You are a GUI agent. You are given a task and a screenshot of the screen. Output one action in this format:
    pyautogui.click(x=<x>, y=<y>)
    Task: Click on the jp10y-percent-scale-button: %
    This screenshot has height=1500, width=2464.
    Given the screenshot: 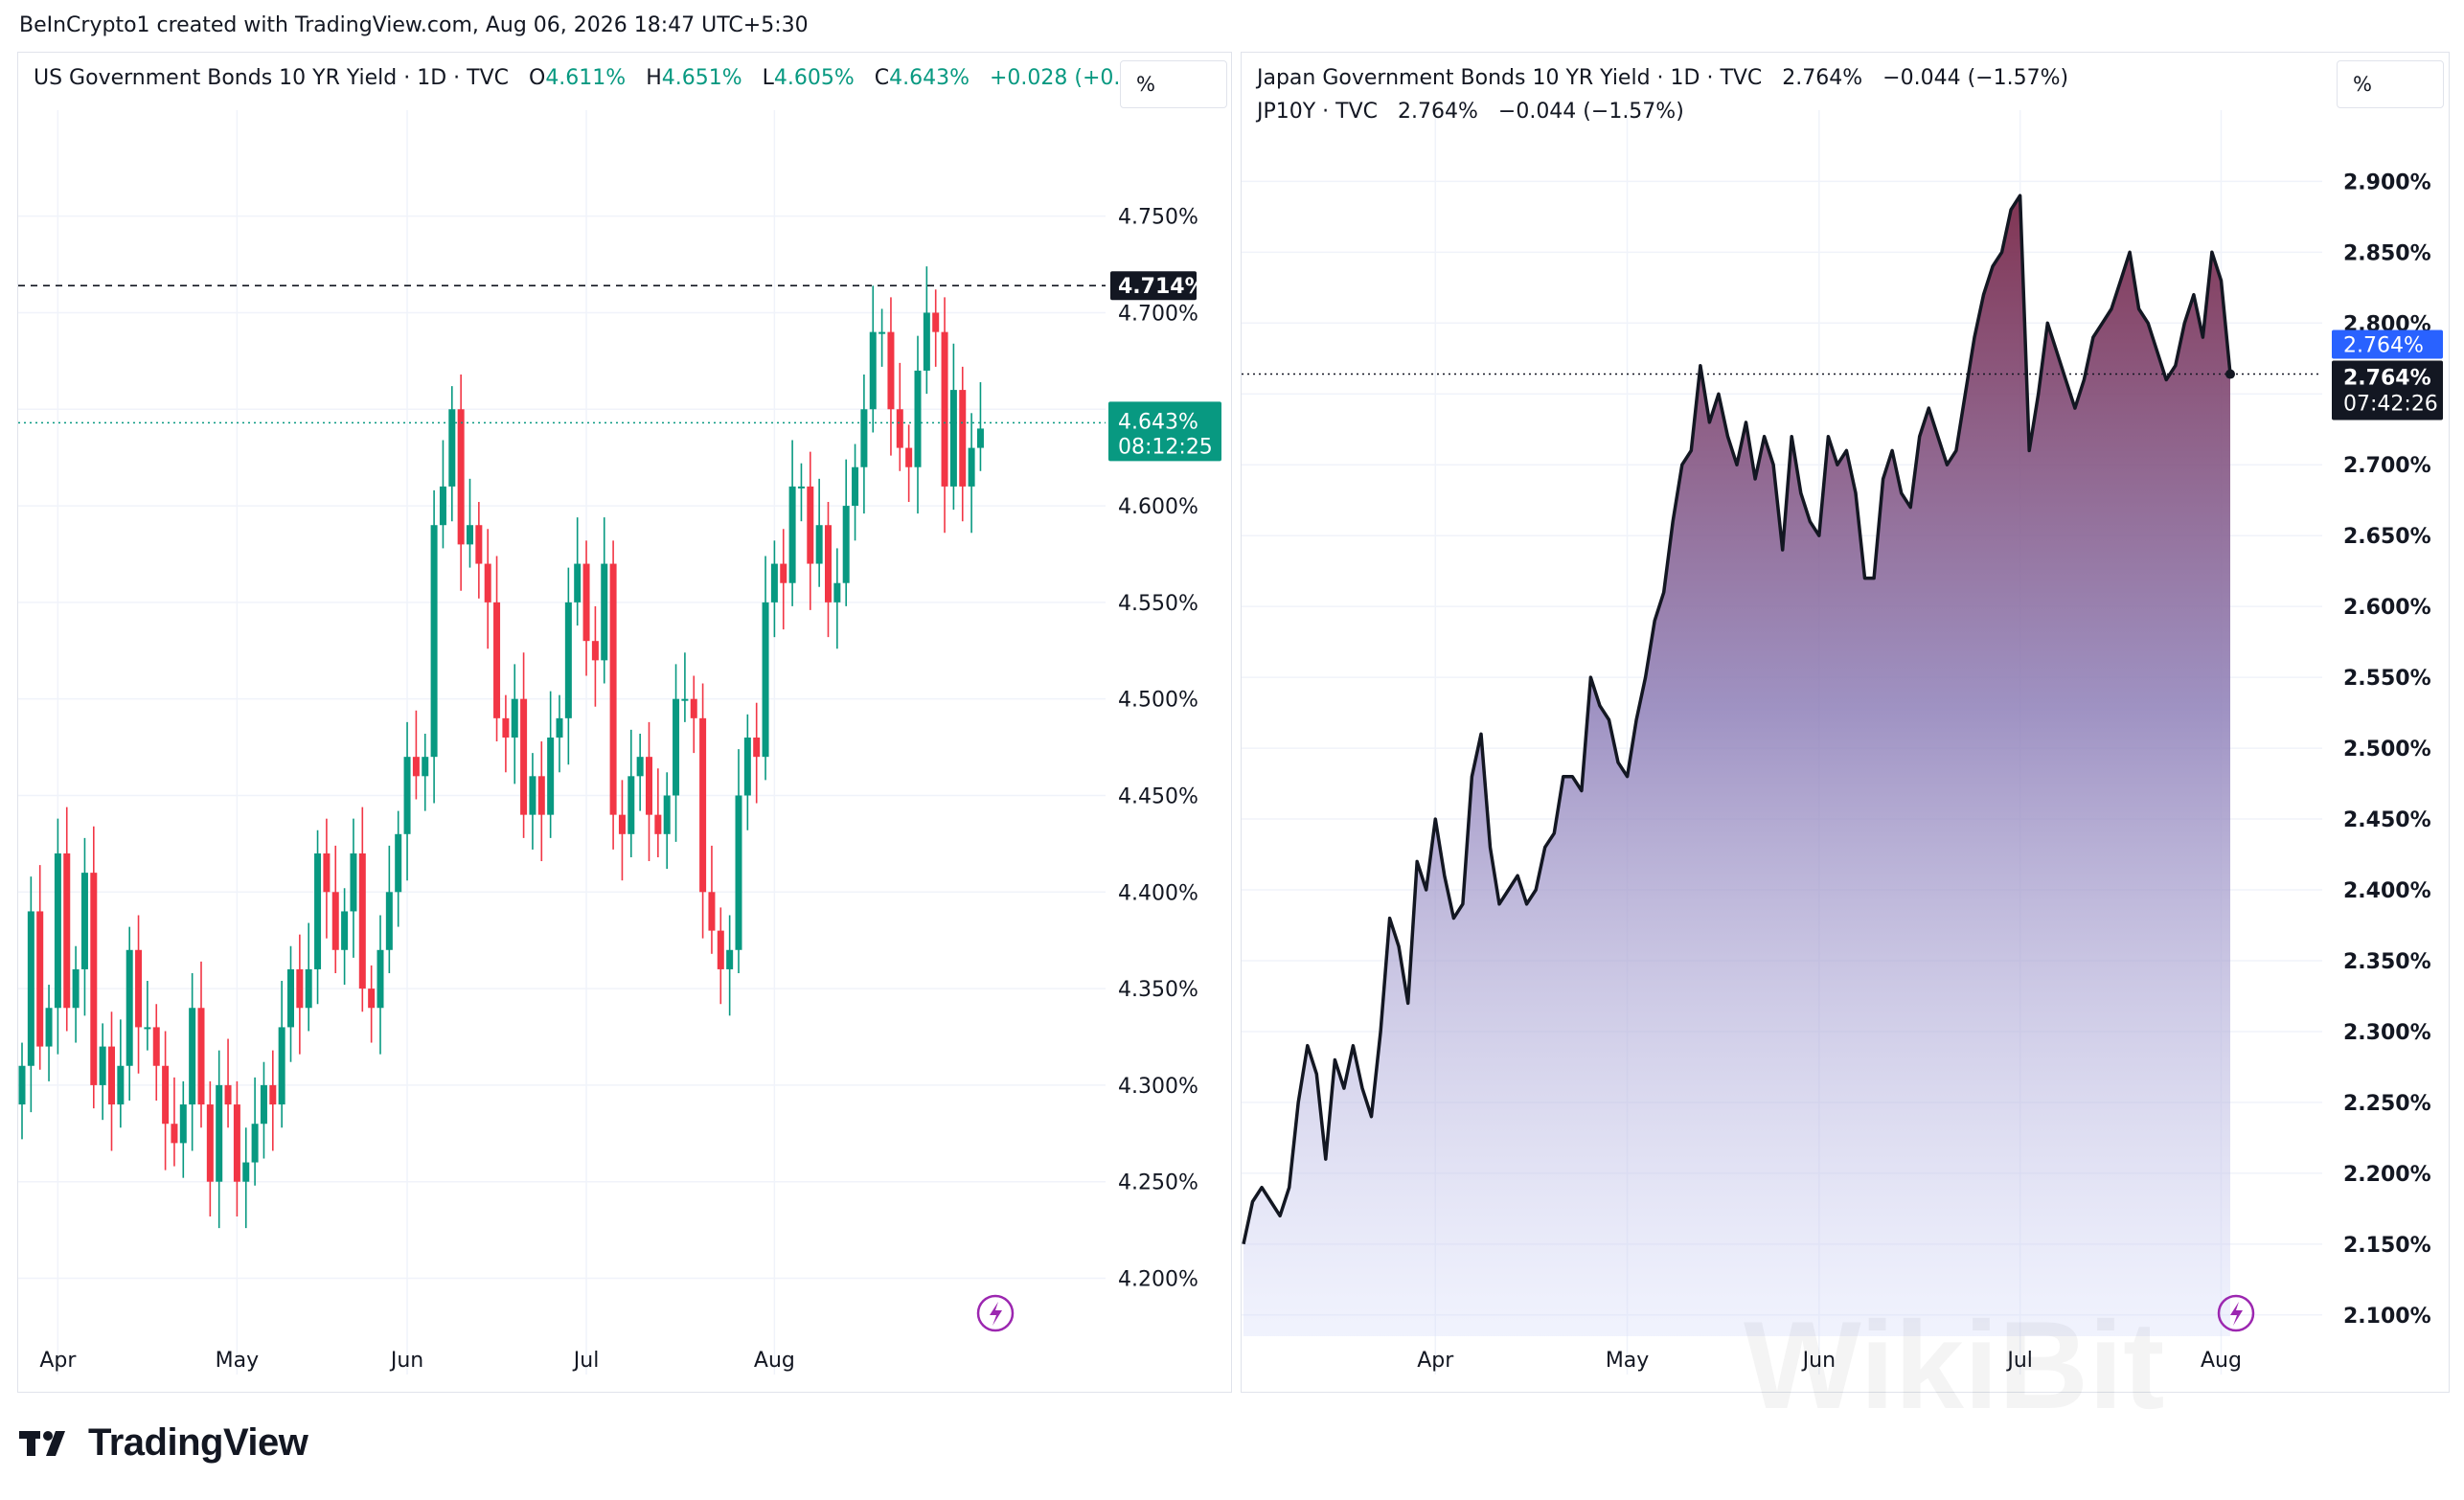 What is the action you would take?
    pyautogui.click(x=2390, y=84)
    